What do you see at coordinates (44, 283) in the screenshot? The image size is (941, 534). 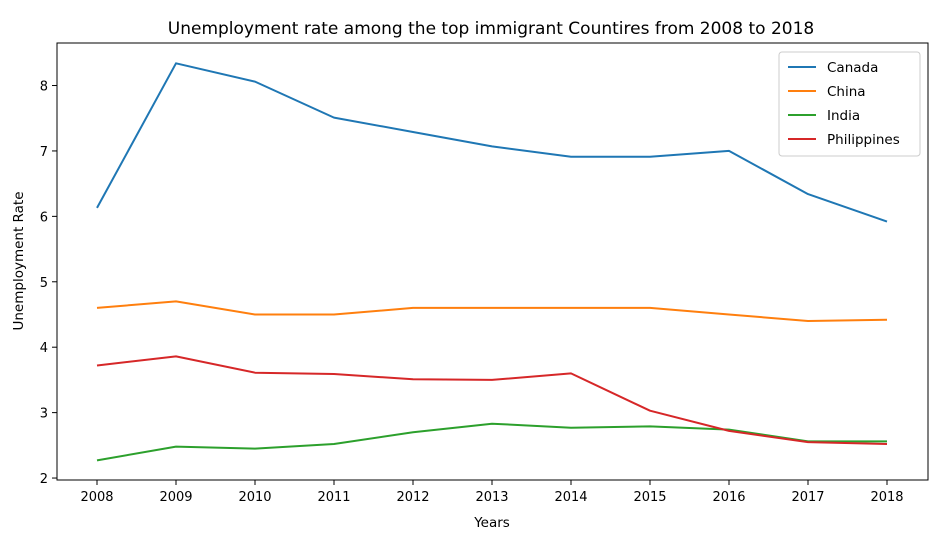 I see `y-tick-label: 5` at bounding box center [44, 283].